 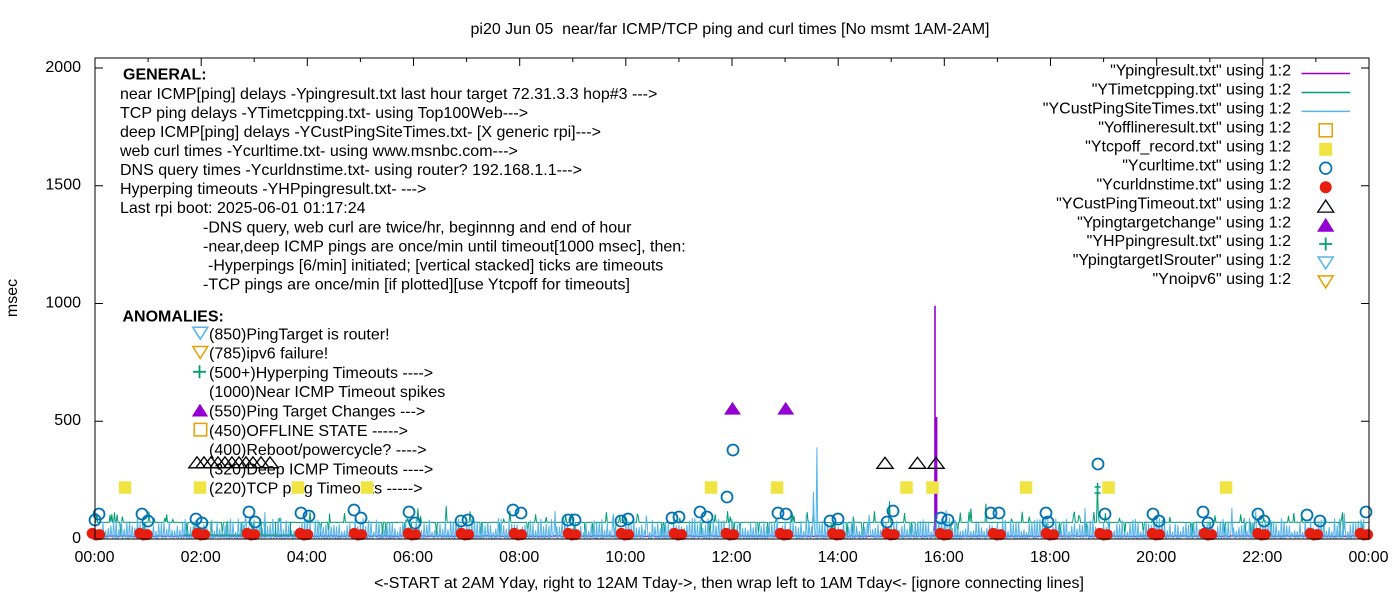 I want to click on svg-text:"YCustPingSiteTimes.txt" using: "YCustPingSiteTimes.txt" using 1:2, so click(x=1167, y=109).